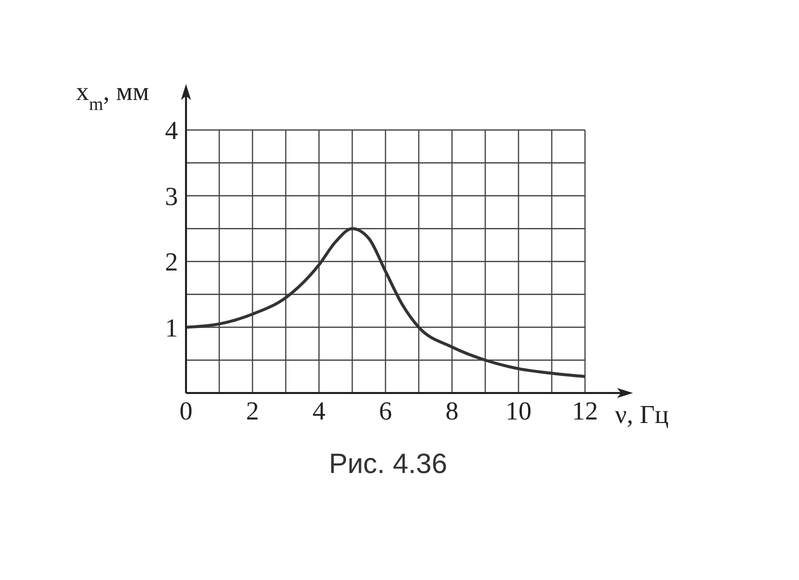 The image size is (799, 580). What do you see at coordinates (519, 411) in the screenshot?
I see `x-tick-label: 10` at bounding box center [519, 411].